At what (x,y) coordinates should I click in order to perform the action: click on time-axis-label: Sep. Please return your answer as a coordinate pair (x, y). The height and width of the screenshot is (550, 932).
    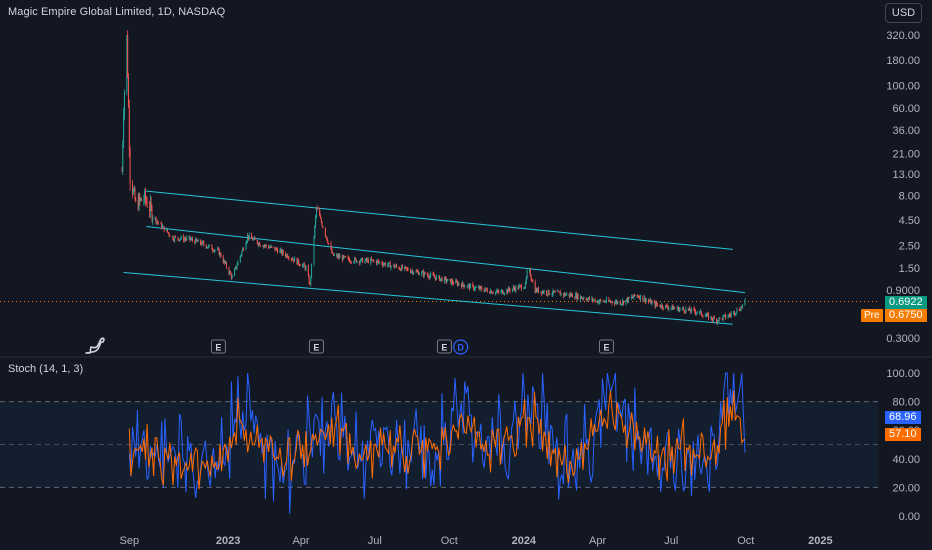
    Looking at the image, I should click on (130, 541).